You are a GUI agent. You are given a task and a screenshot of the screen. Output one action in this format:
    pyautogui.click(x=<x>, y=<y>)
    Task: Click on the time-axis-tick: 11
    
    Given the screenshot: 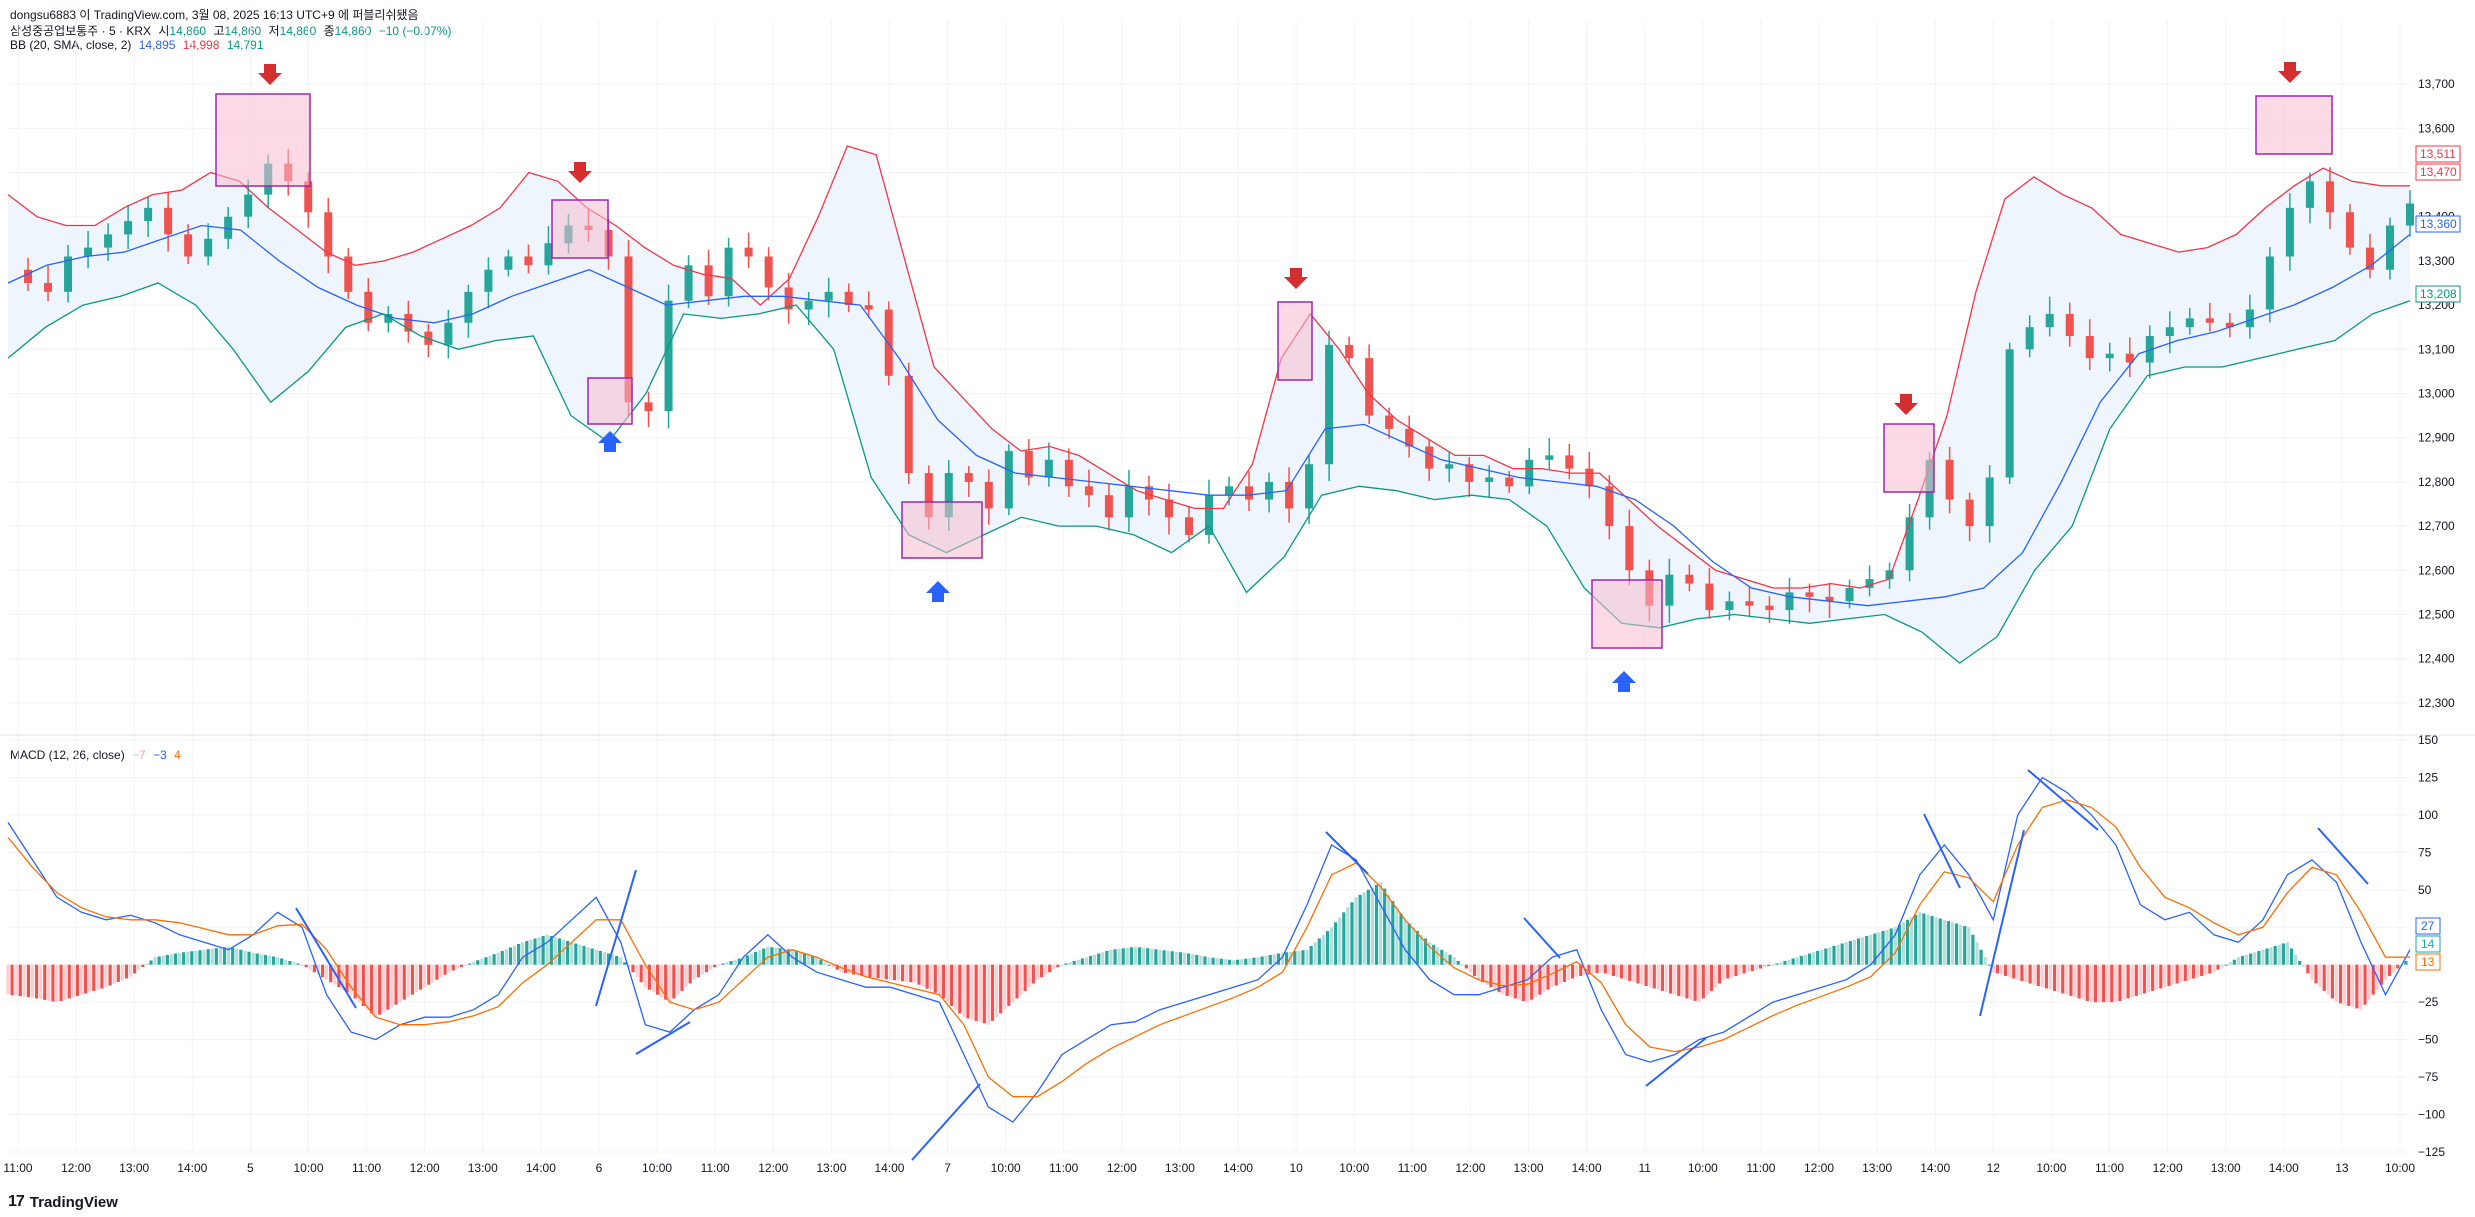 What is the action you would take?
    pyautogui.click(x=1644, y=1168)
    